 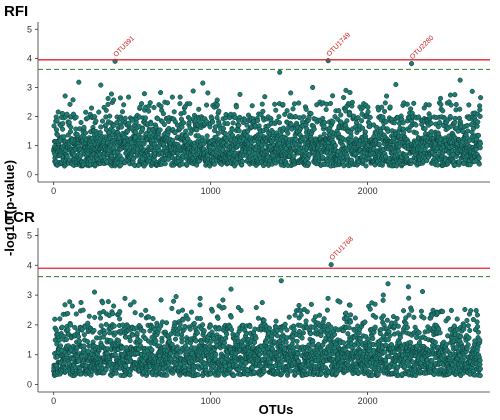 I want to click on x-tick-label-fcr: 1000, so click(x=211, y=401).